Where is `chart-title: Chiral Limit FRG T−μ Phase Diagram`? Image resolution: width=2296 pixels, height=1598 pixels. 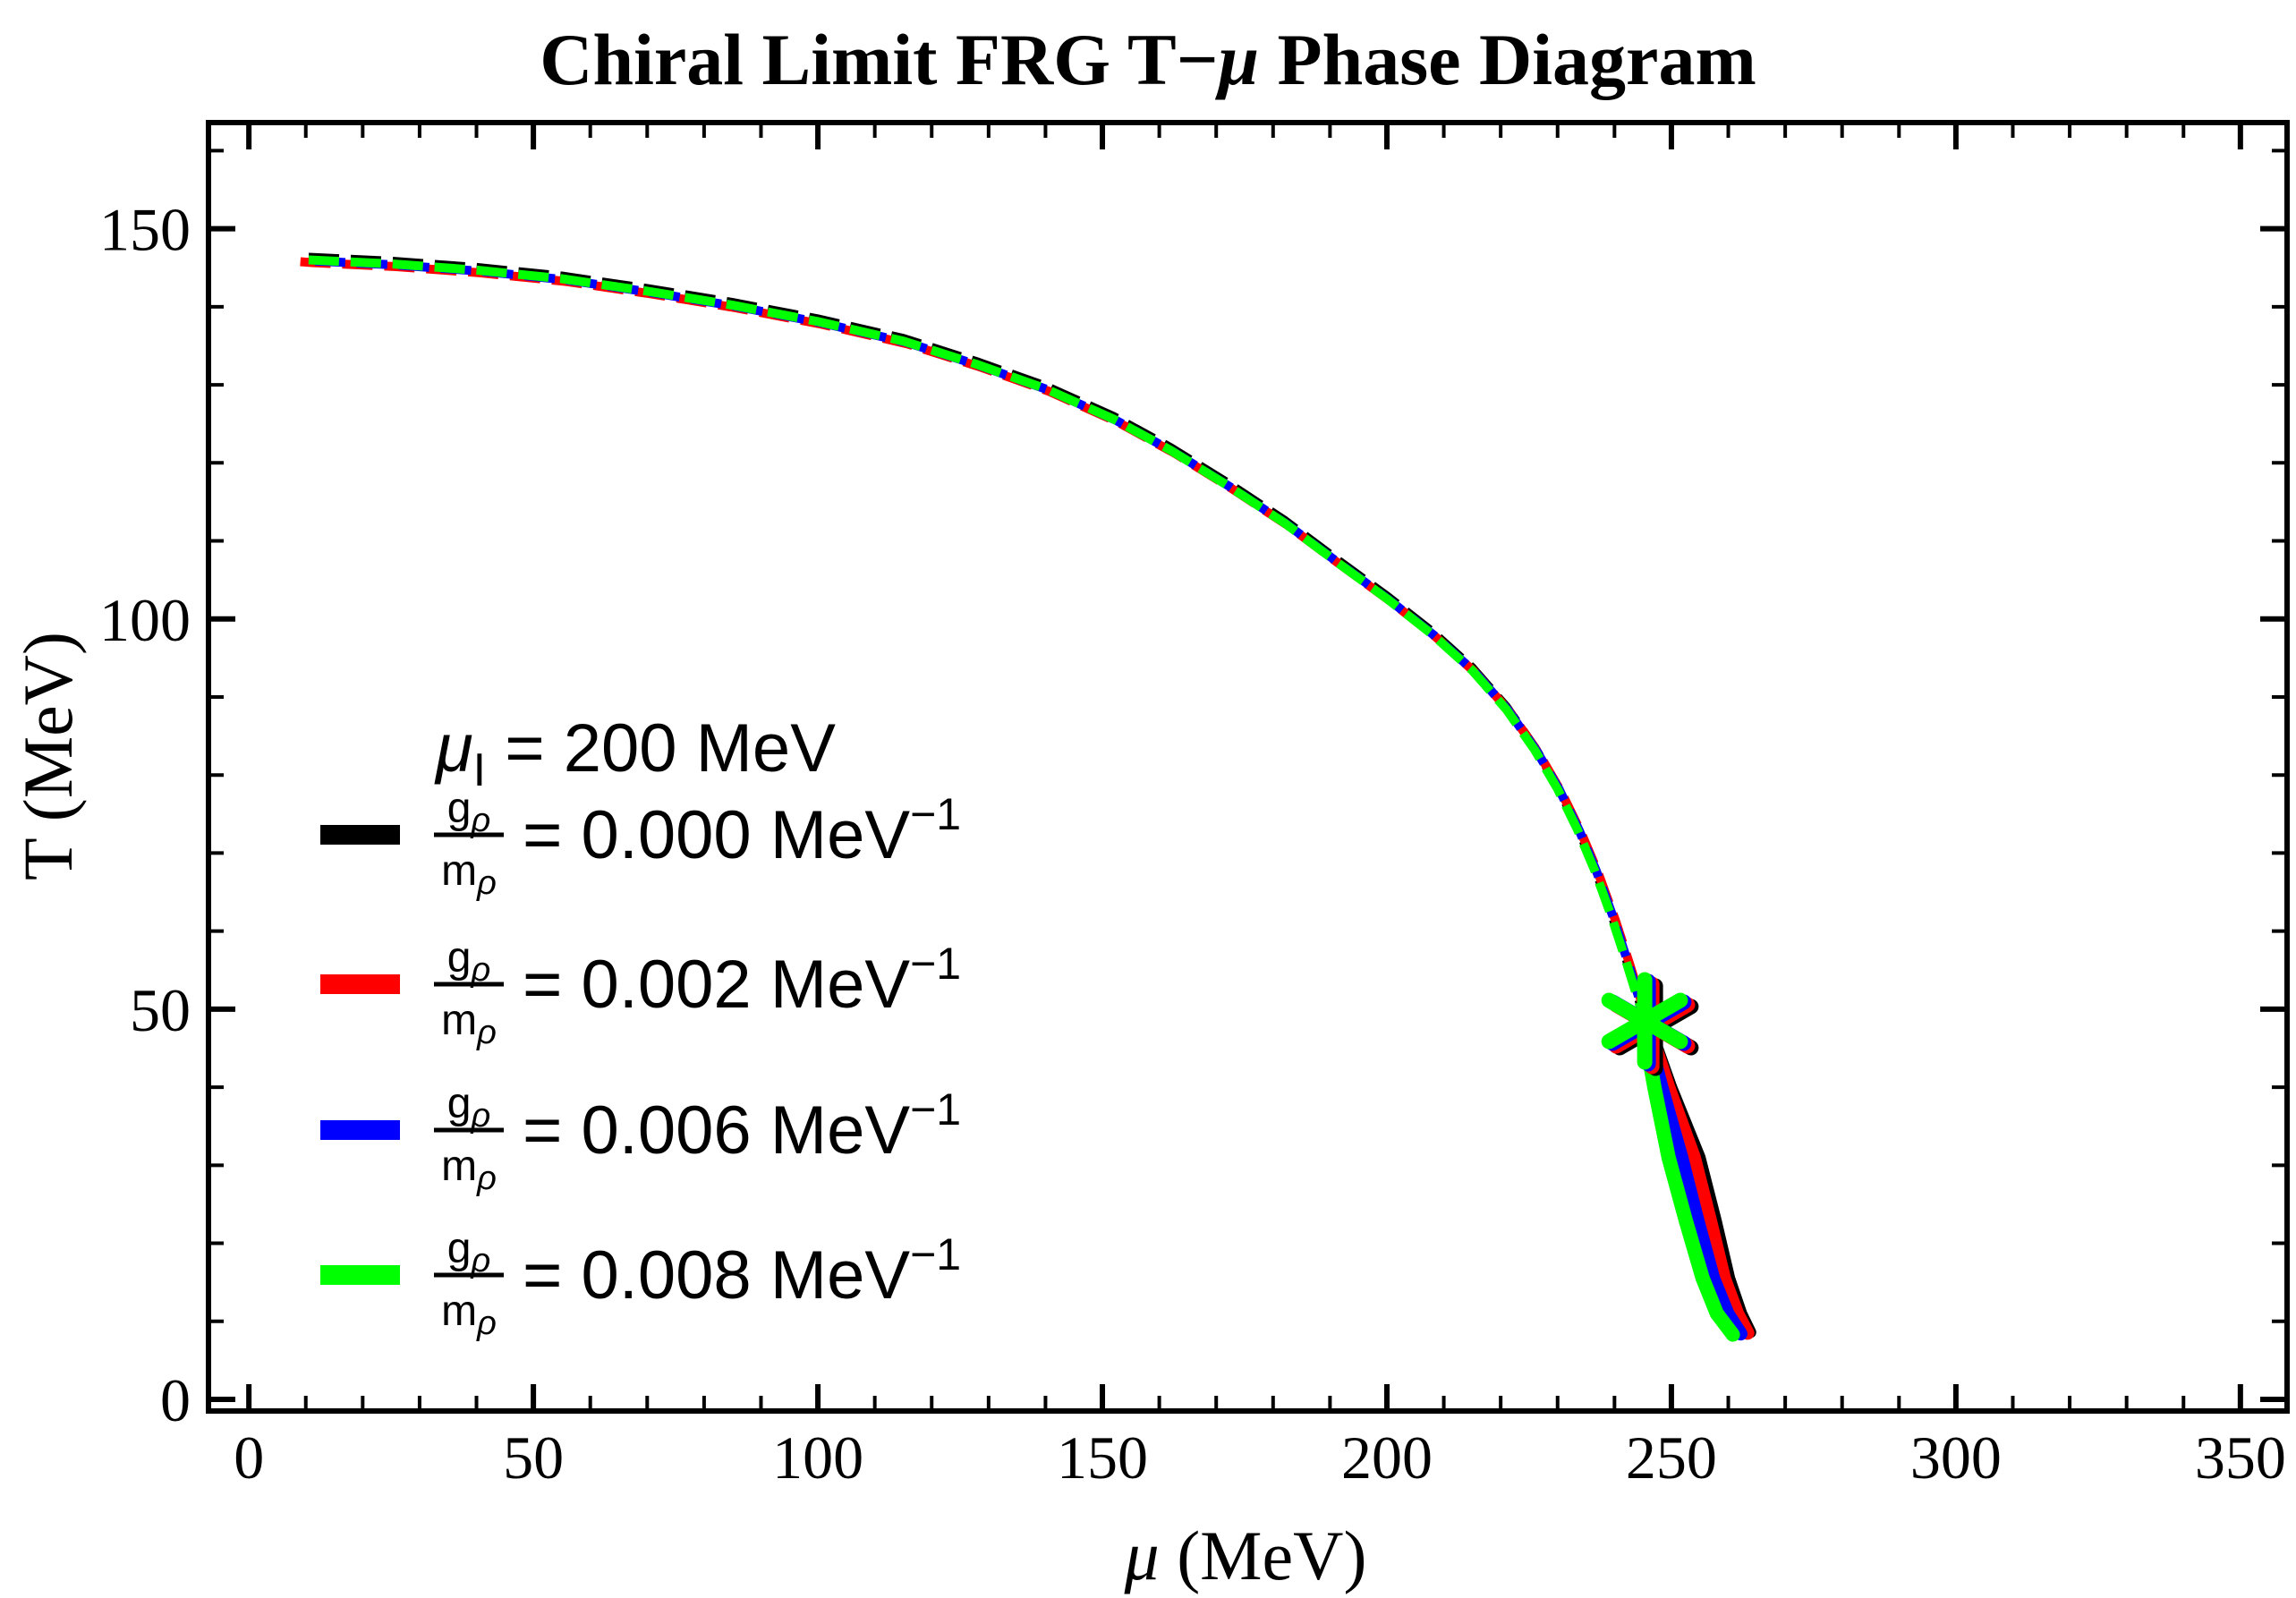 chart-title: Chiral Limit FRG T−μ Phase Diagram is located at coordinates (1148, 60).